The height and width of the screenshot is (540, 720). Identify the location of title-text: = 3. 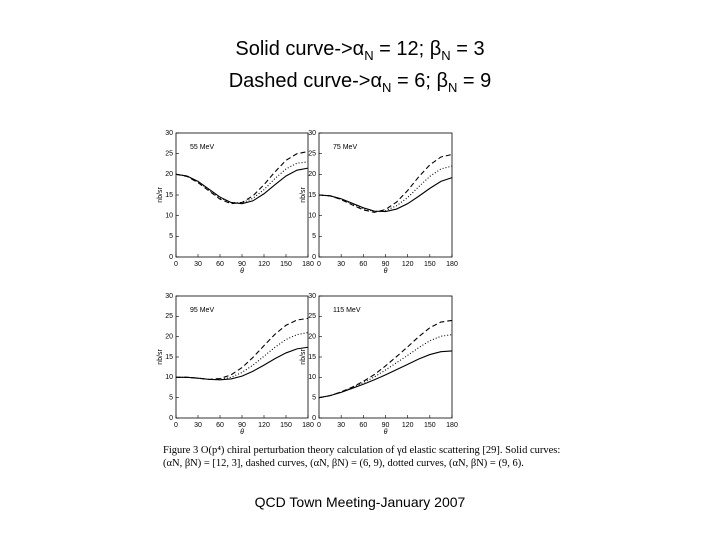
(467, 49).